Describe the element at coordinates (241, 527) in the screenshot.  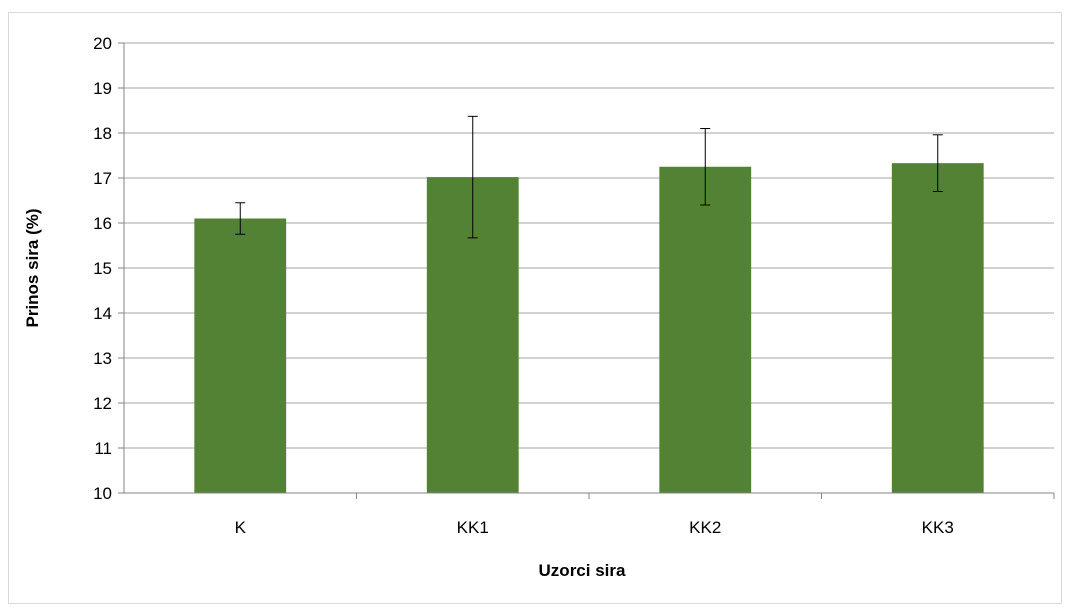
I see `x-tick-label: K` at that location.